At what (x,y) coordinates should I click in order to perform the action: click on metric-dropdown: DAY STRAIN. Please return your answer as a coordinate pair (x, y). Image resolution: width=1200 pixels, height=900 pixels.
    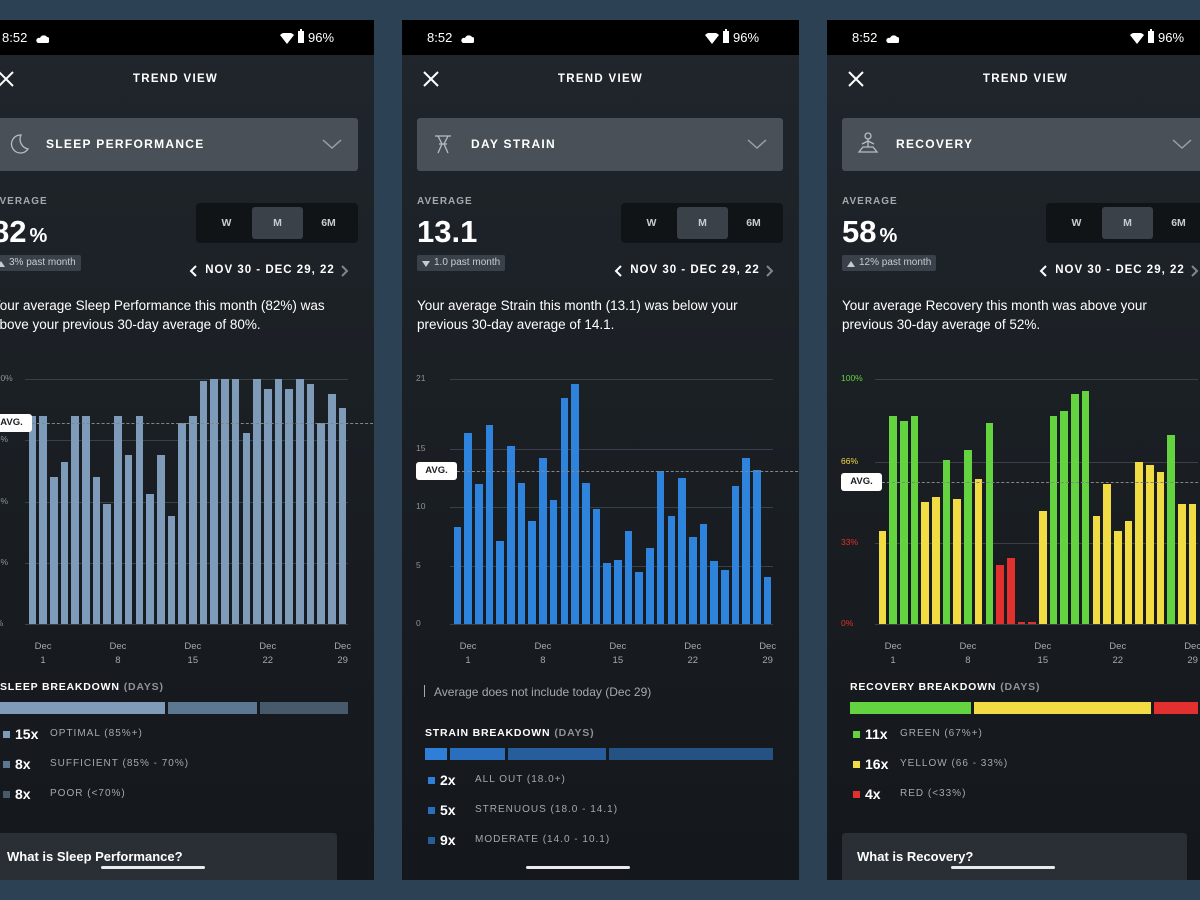
    Looking at the image, I should click on (600, 144).